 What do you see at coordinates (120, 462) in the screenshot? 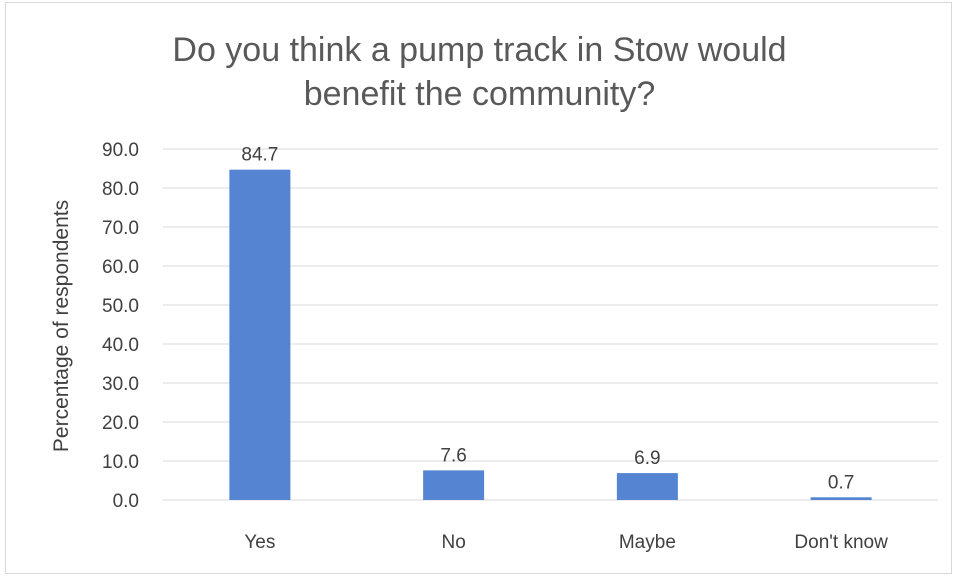
I see `y-tick-label: 10.0` at bounding box center [120, 462].